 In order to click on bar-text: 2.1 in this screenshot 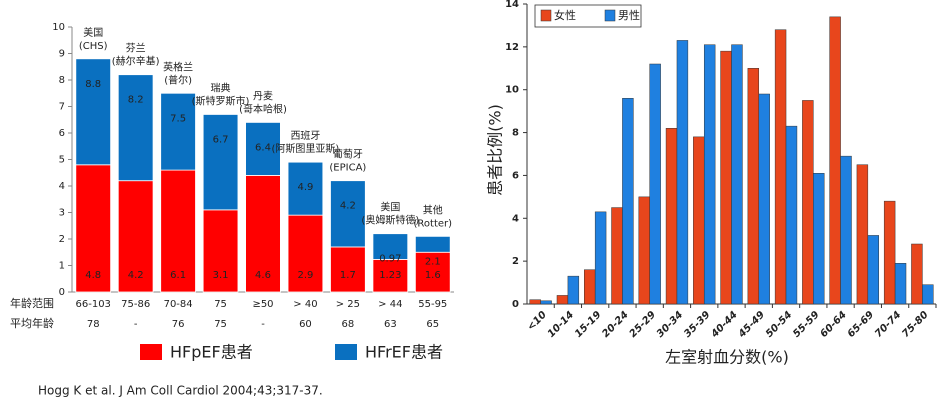, I will do `click(433, 261)`.